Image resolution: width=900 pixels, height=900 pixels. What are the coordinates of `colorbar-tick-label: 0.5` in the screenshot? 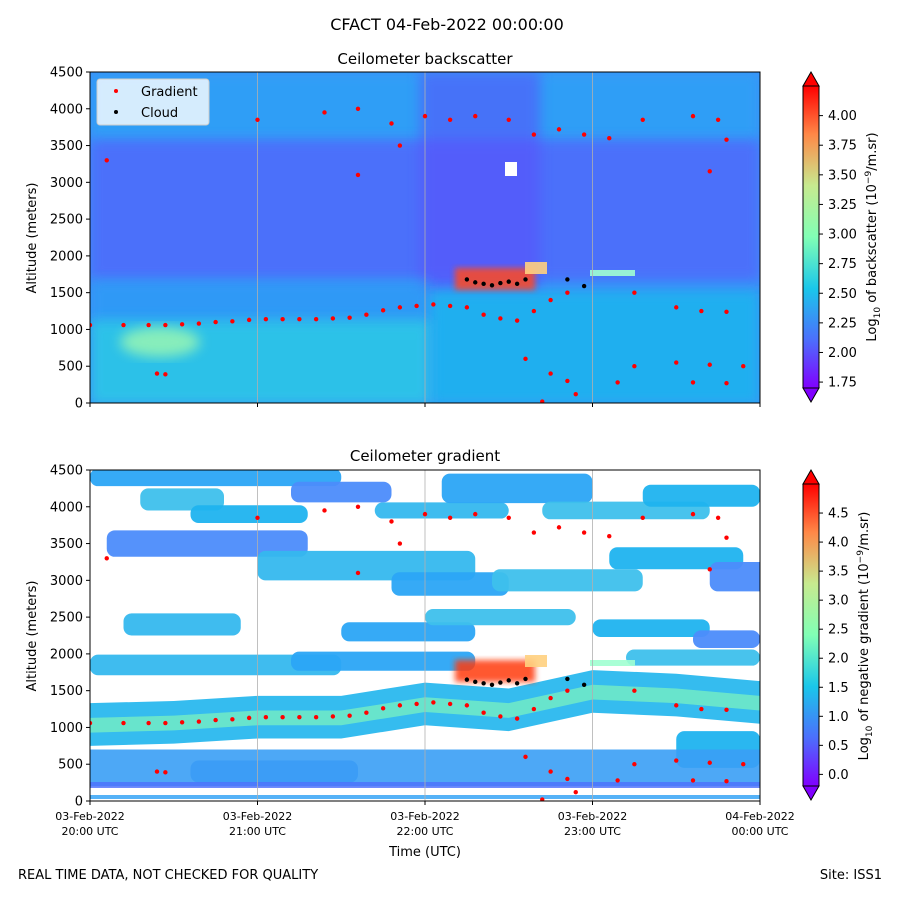 It's located at (838, 746).